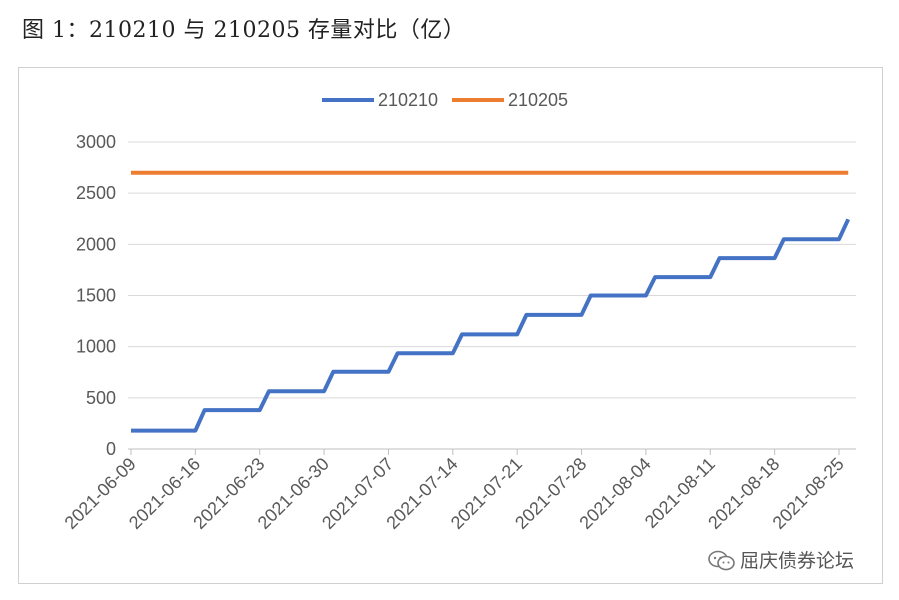 This screenshot has height=600, width=899. I want to click on y-tick-label: 500, so click(101, 398).